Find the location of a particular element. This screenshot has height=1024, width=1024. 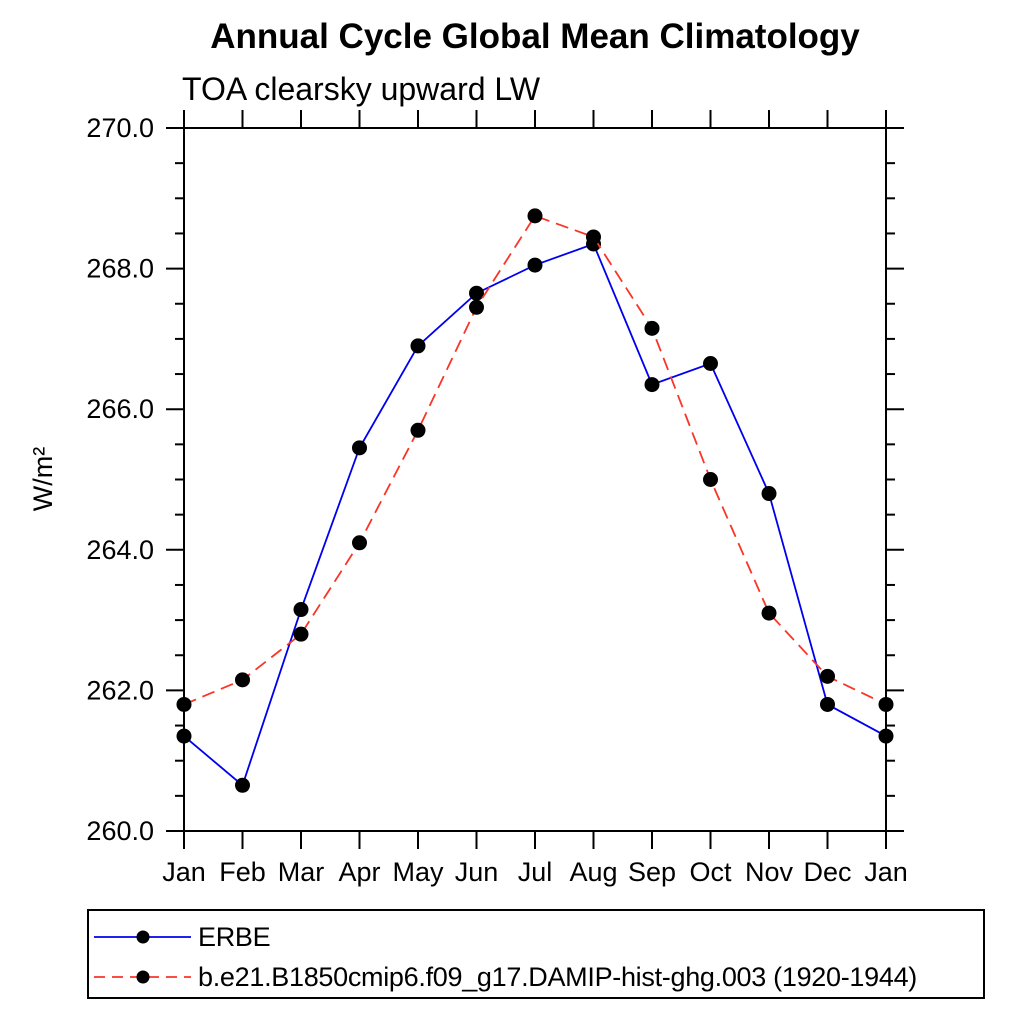

x-tick-label: May is located at coordinates (418, 872).